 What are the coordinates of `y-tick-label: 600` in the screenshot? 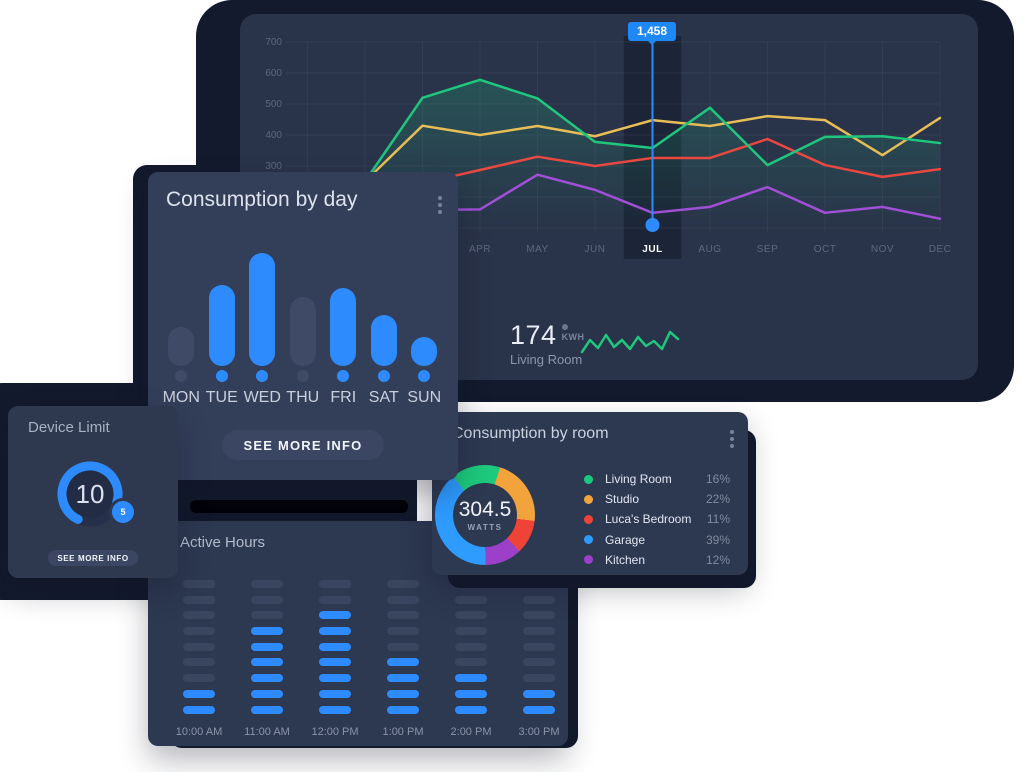 It's located at (273, 73).